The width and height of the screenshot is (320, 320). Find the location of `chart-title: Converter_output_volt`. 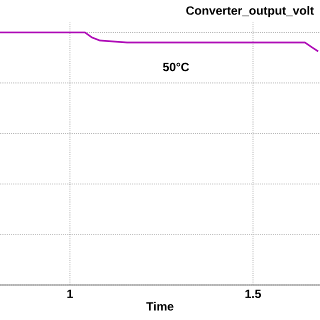

chart-title: Converter_output_volt is located at coordinates (250, 12).